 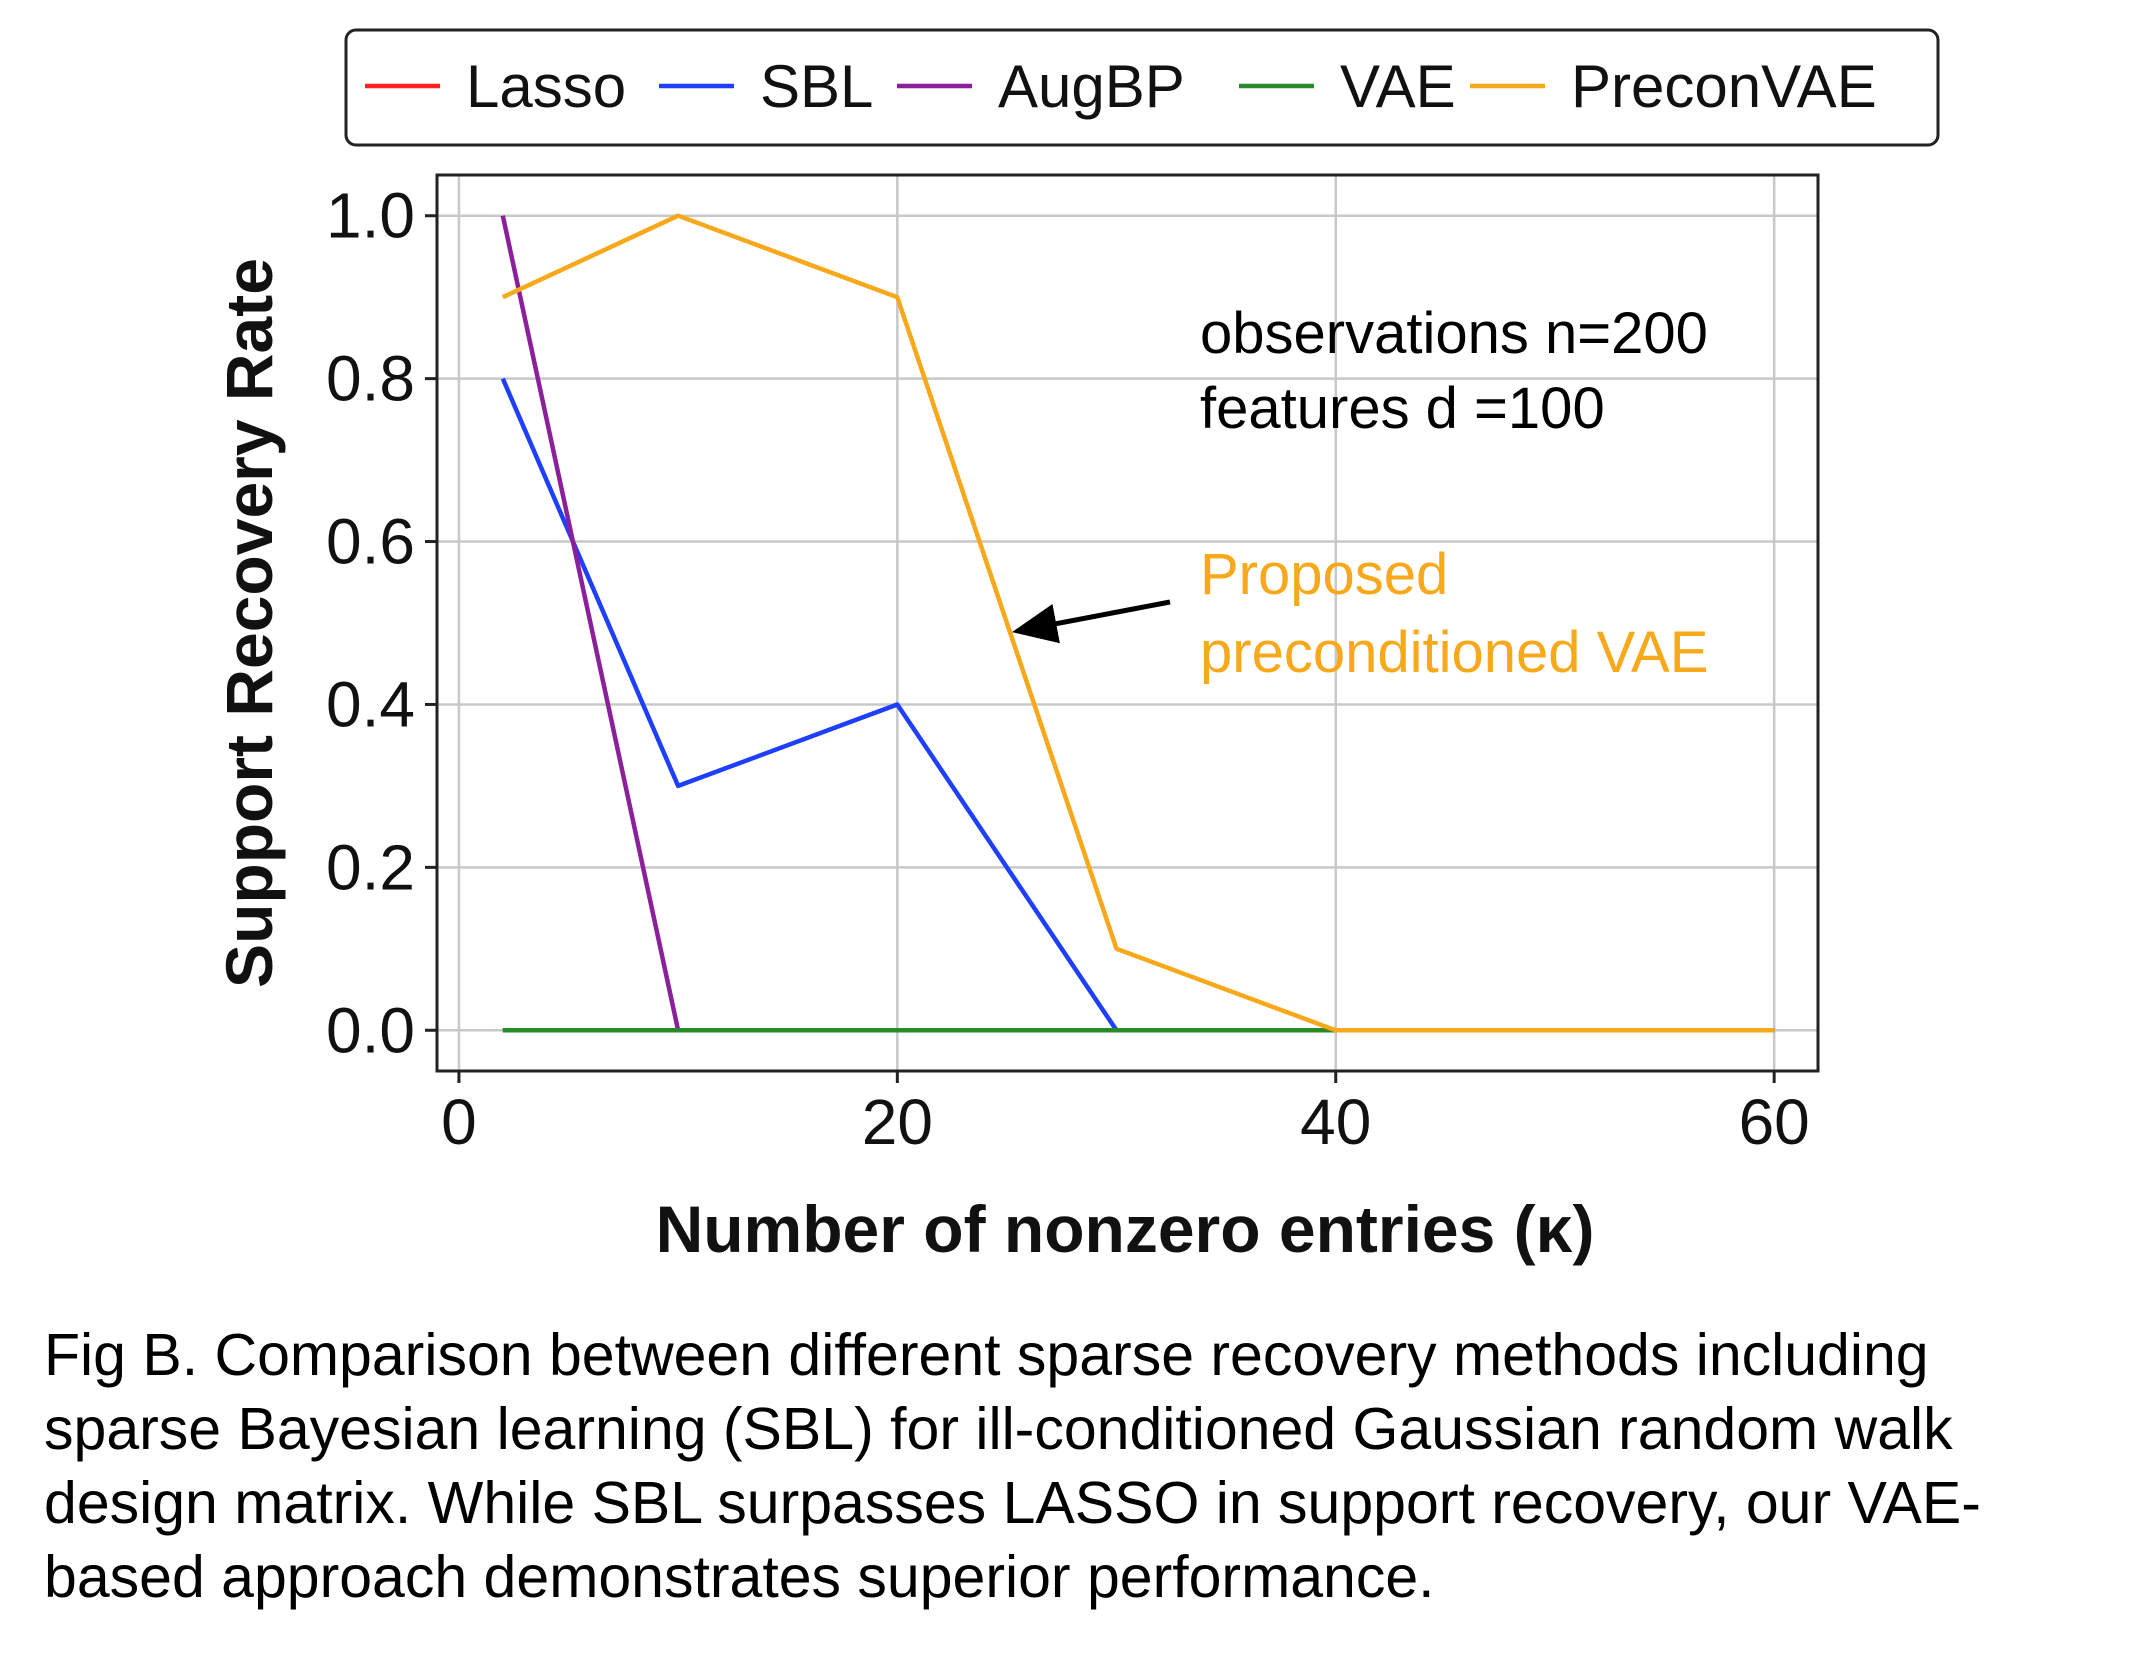 I want to click on proposed-annotation-line1: Proposed, so click(x=1324, y=574).